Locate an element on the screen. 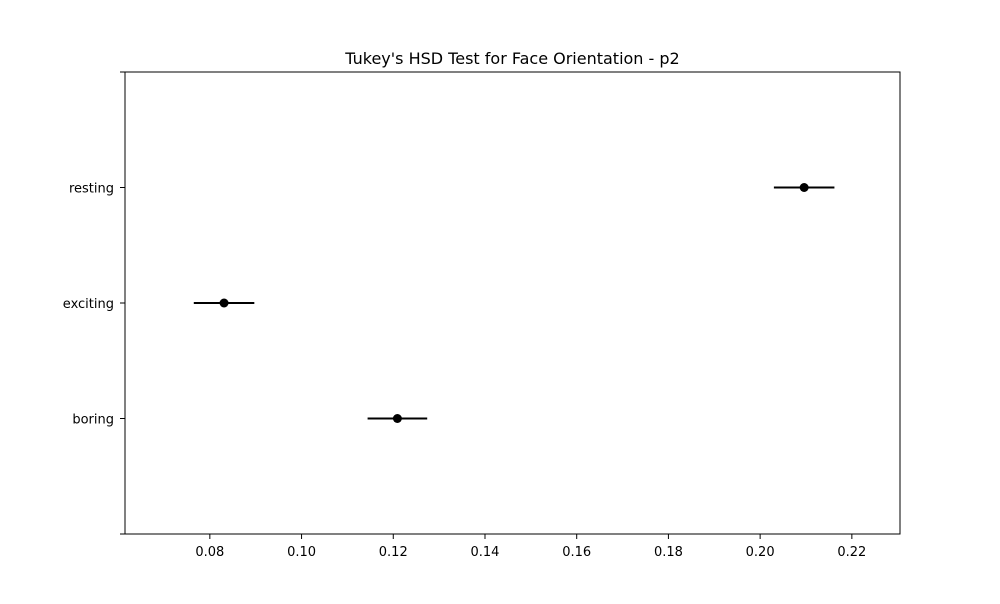 The height and width of the screenshot is (604, 1000). y-axis-ticks: boring exciting resting is located at coordinates (94, 303).